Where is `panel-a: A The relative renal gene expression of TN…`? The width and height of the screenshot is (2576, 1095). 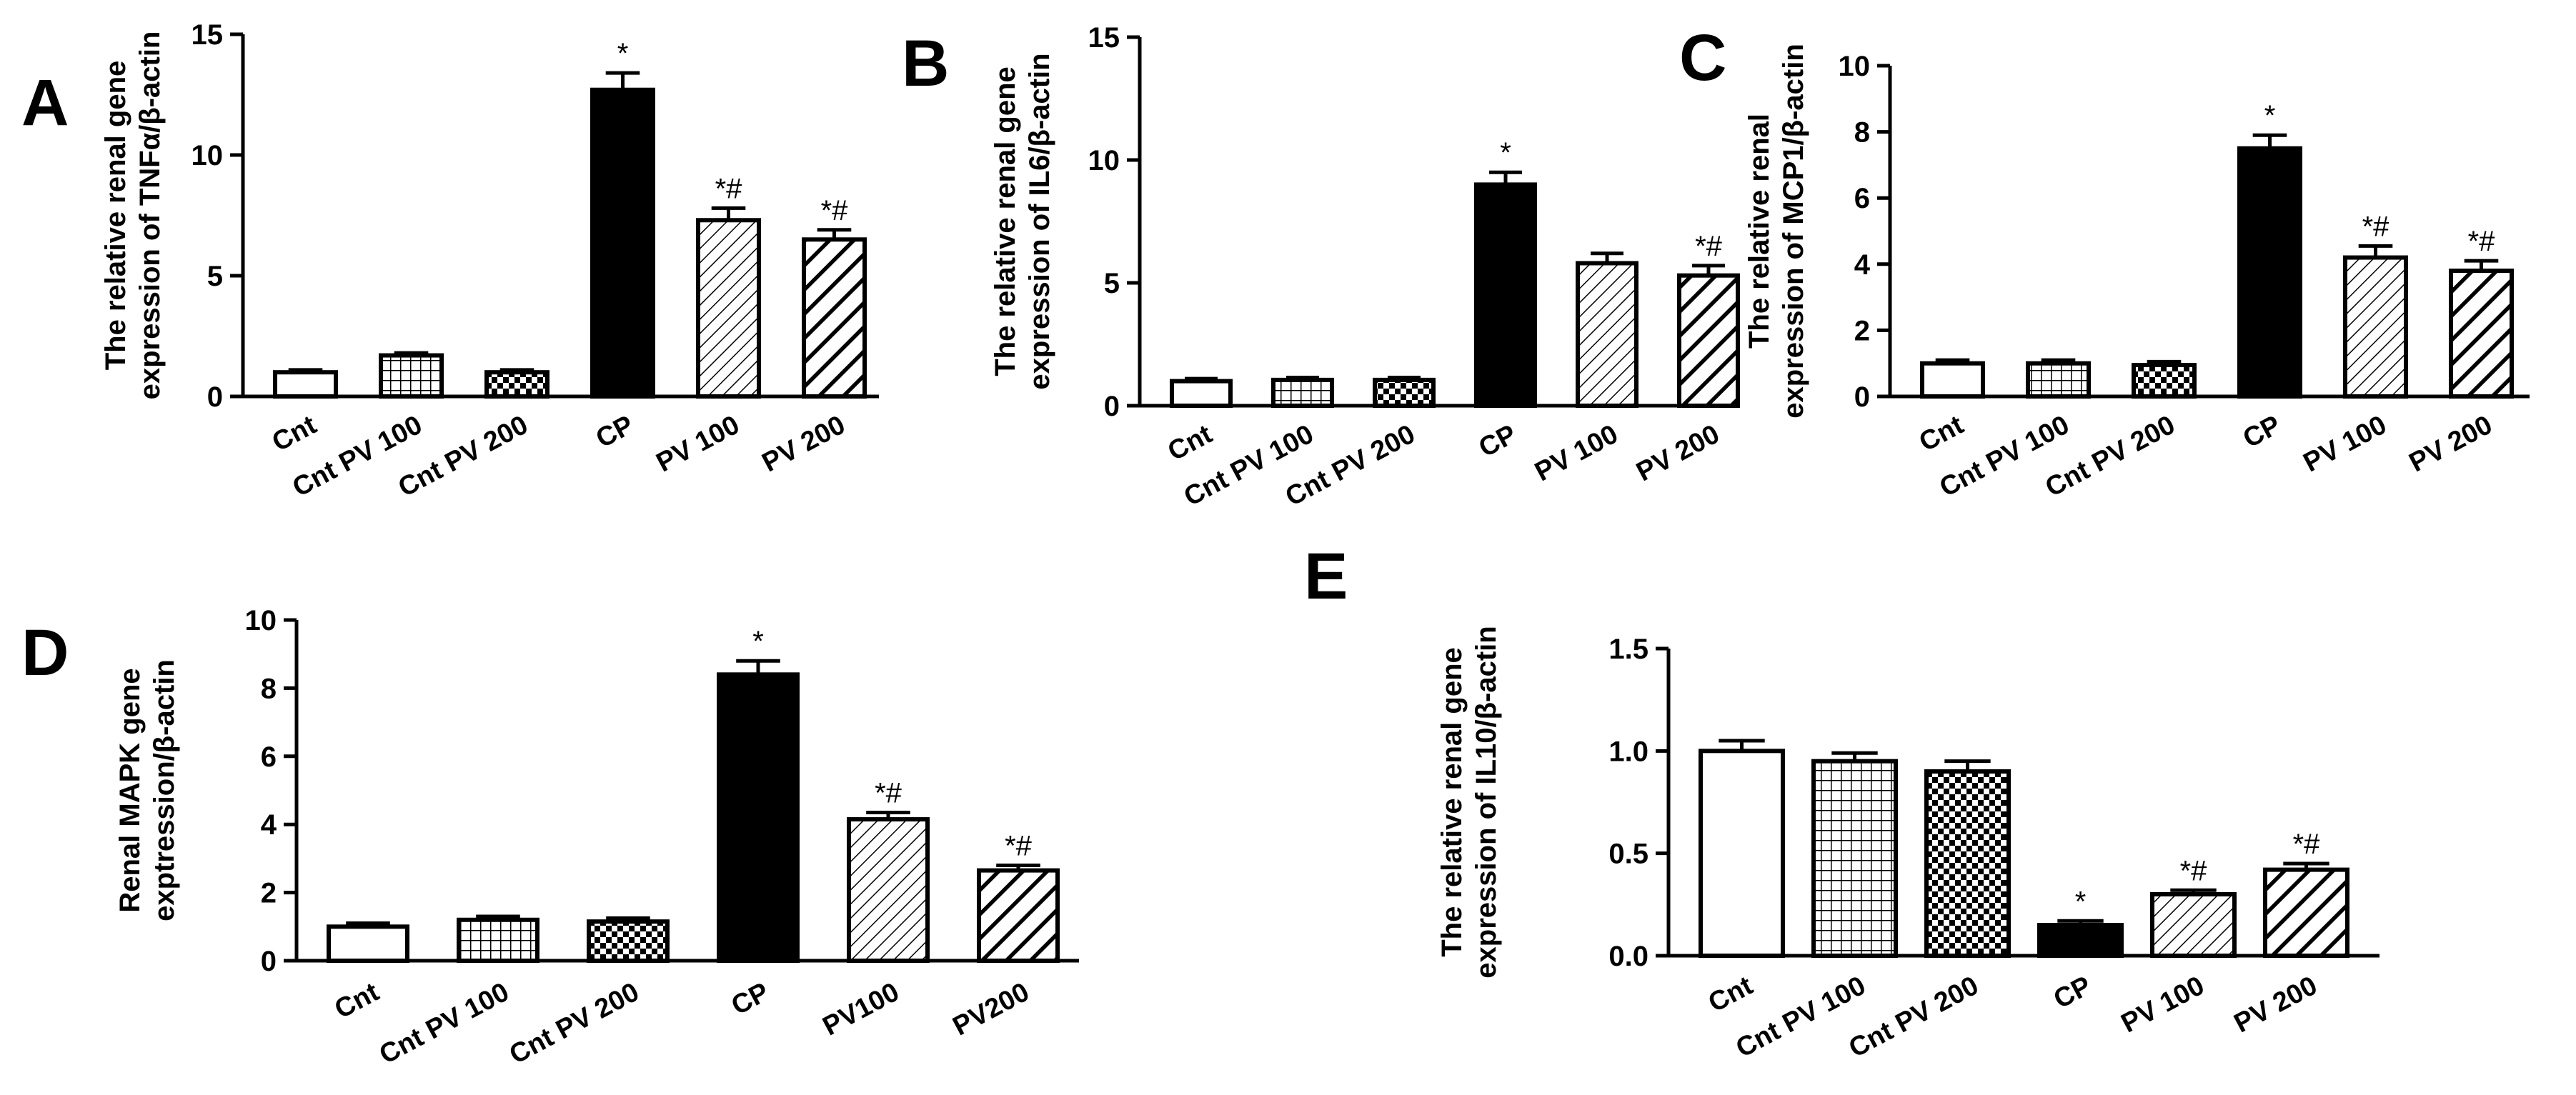 panel-a: A The relative renal gene expression of TN… is located at coordinates (450, 261).